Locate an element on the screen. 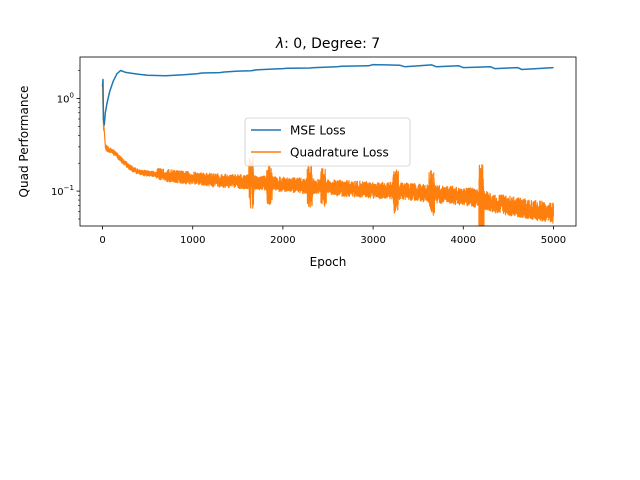 The image size is (640, 480). x-tick-label: 1000 is located at coordinates (192, 240).